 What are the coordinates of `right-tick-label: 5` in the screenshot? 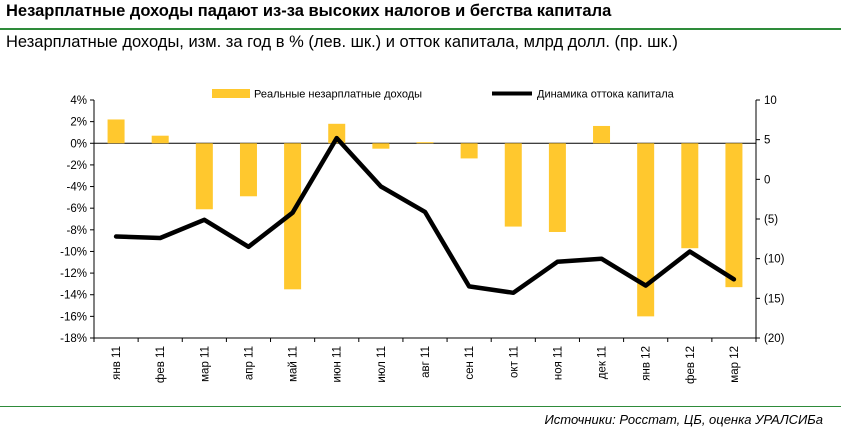 It's located at (767, 141).